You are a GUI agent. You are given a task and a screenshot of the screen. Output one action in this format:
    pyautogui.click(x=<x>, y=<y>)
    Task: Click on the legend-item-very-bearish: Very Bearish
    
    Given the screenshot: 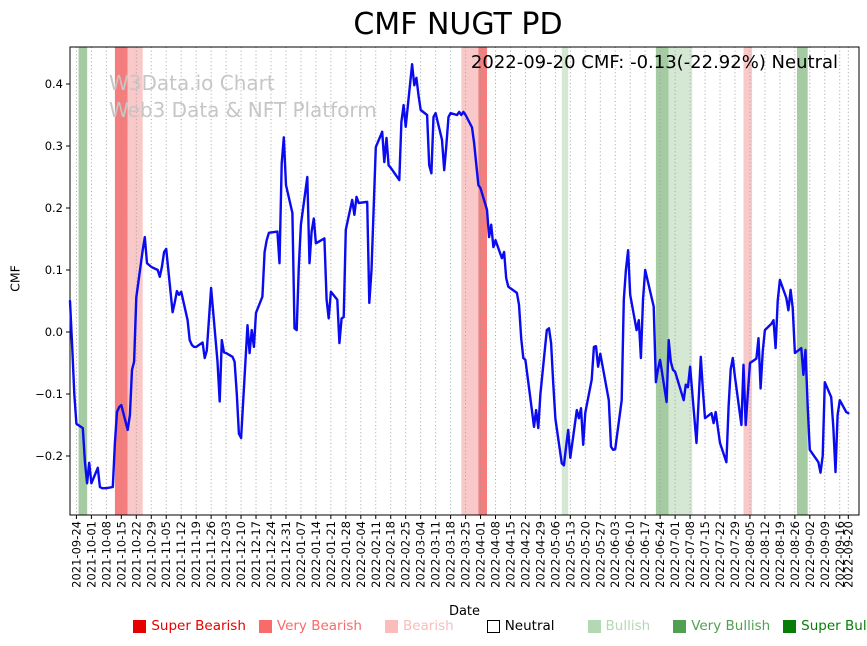 What is the action you would take?
    pyautogui.click(x=310, y=626)
    